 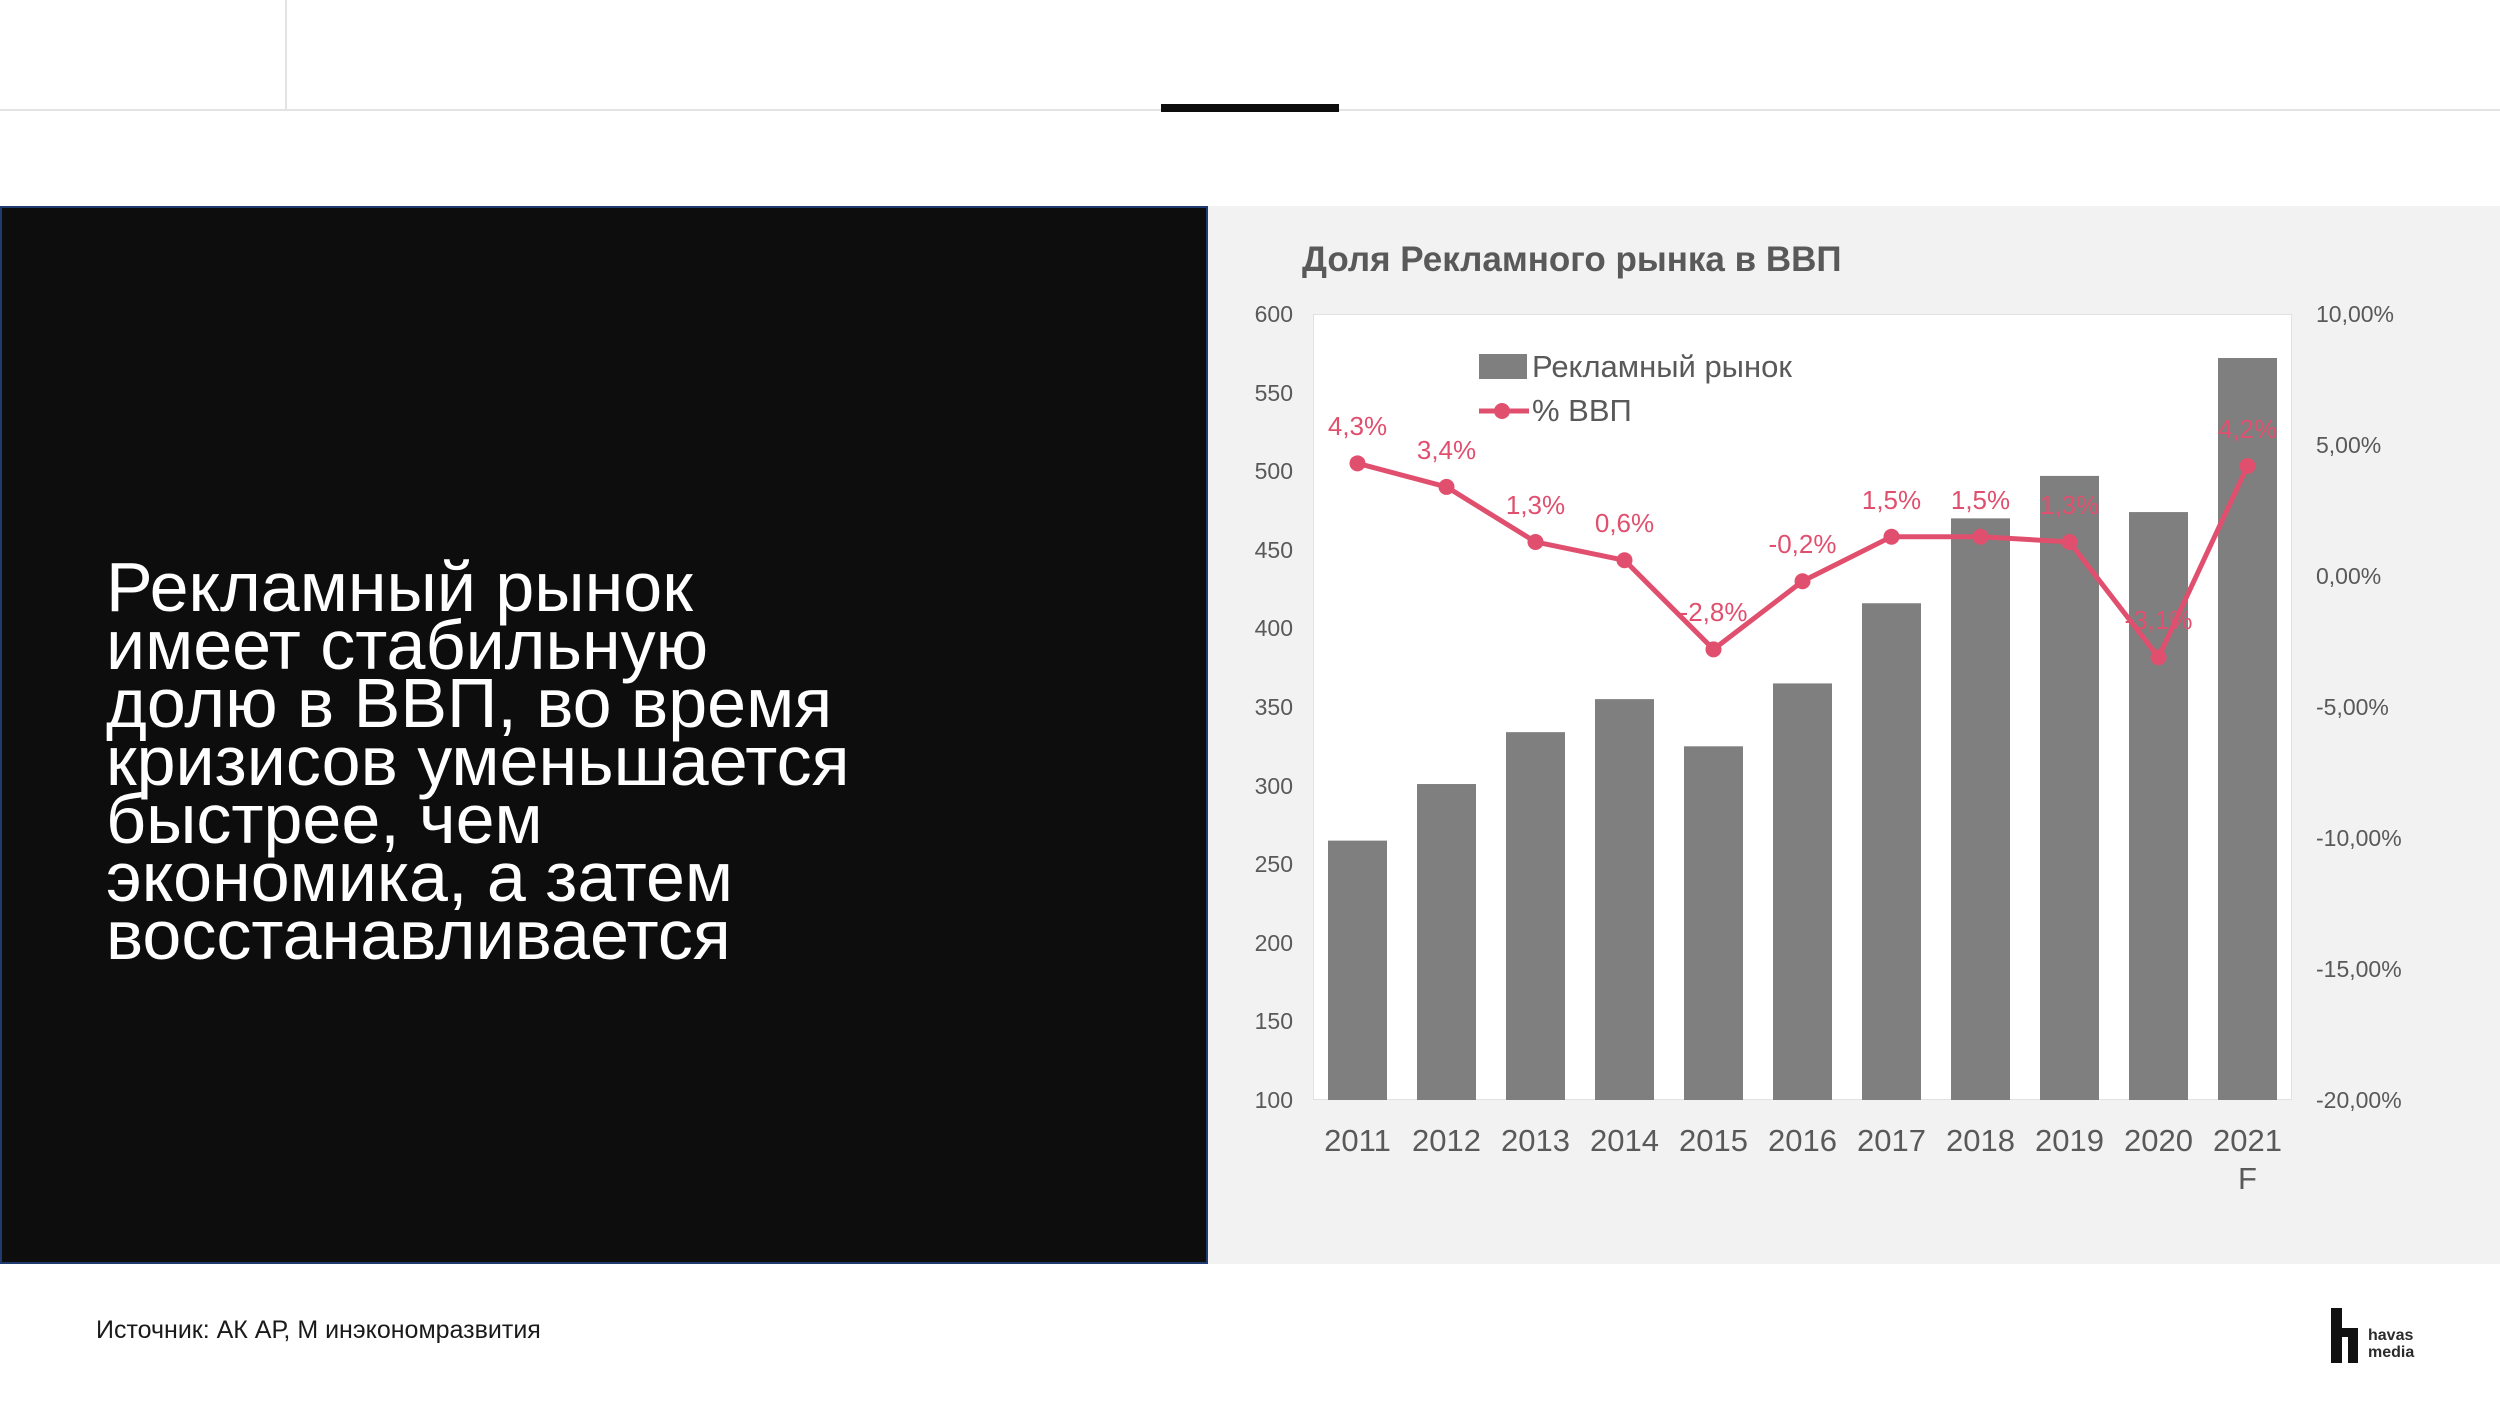 What do you see at coordinates (1357, 426) in the screenshot?
I see `data-label: 4,3%` at bounding box center [1357, 426].